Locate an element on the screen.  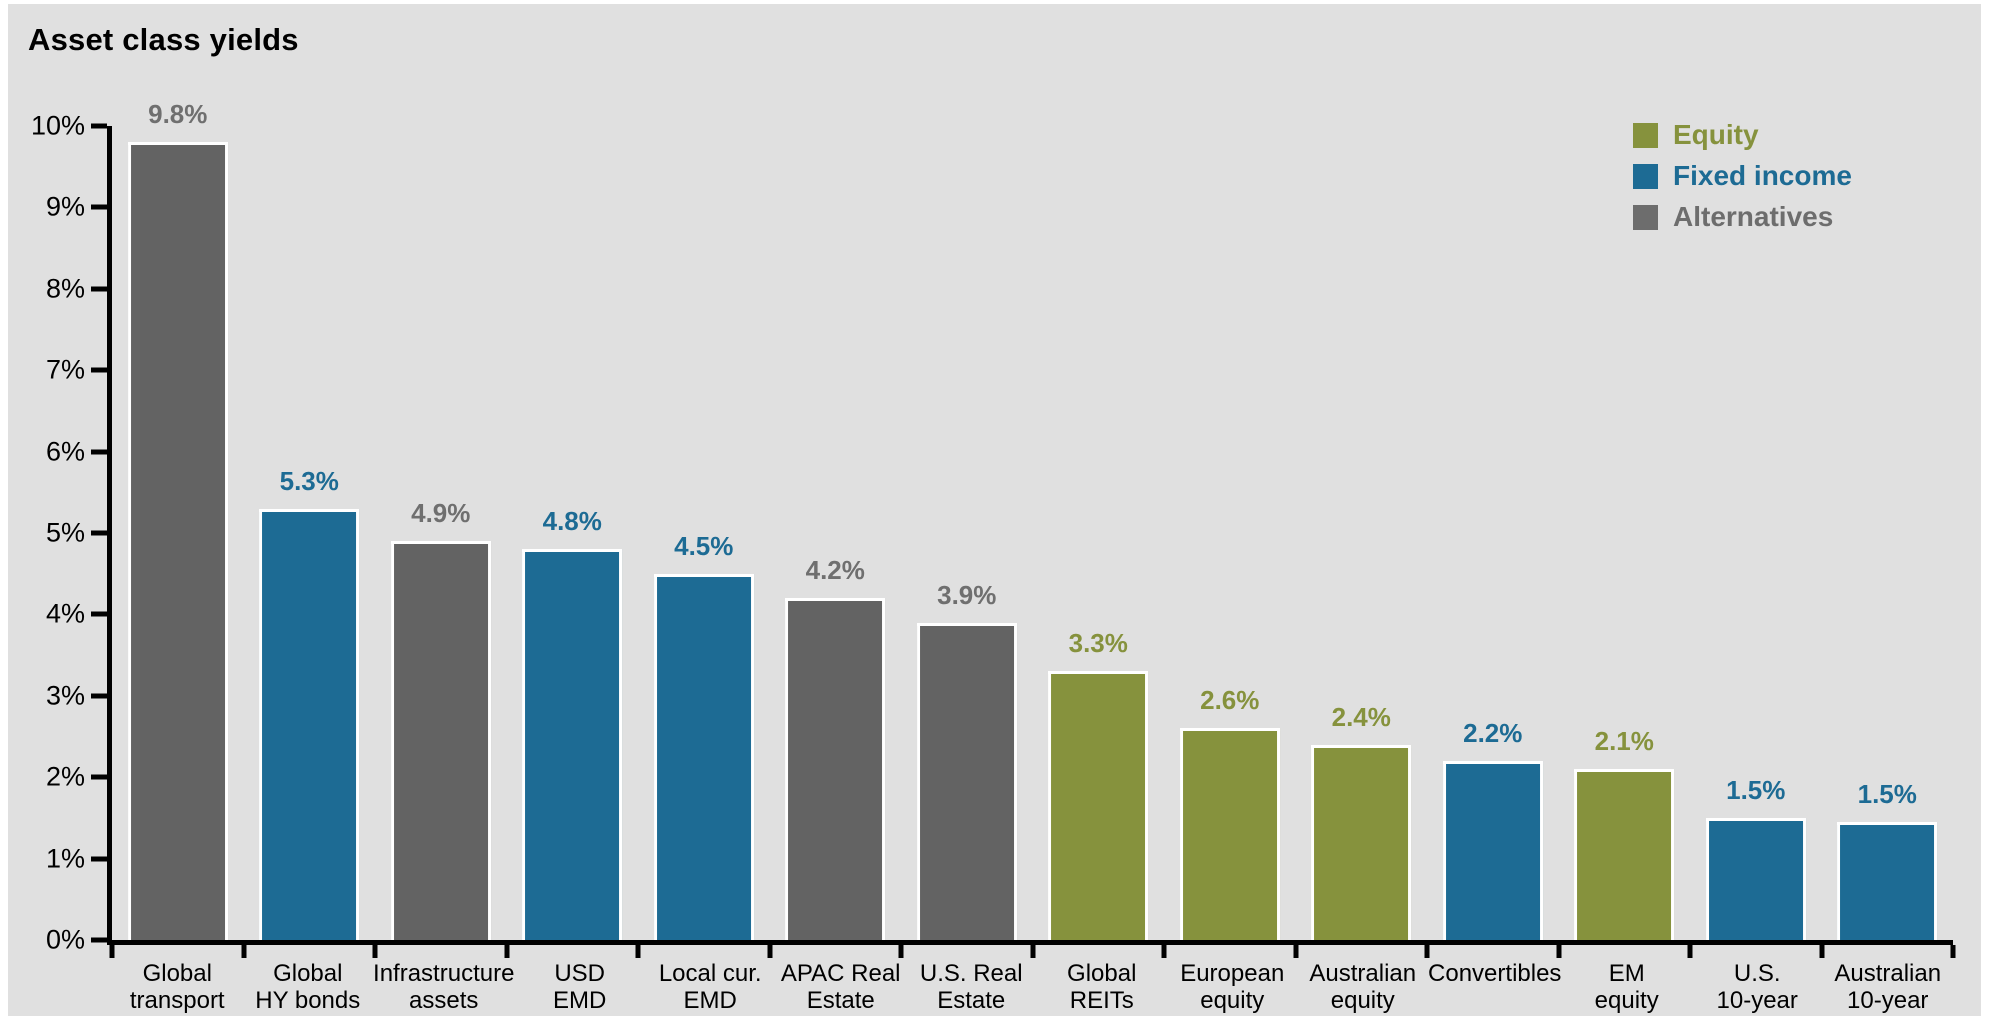
bar-u-s-10-year is located at coordinates (1755, 878).